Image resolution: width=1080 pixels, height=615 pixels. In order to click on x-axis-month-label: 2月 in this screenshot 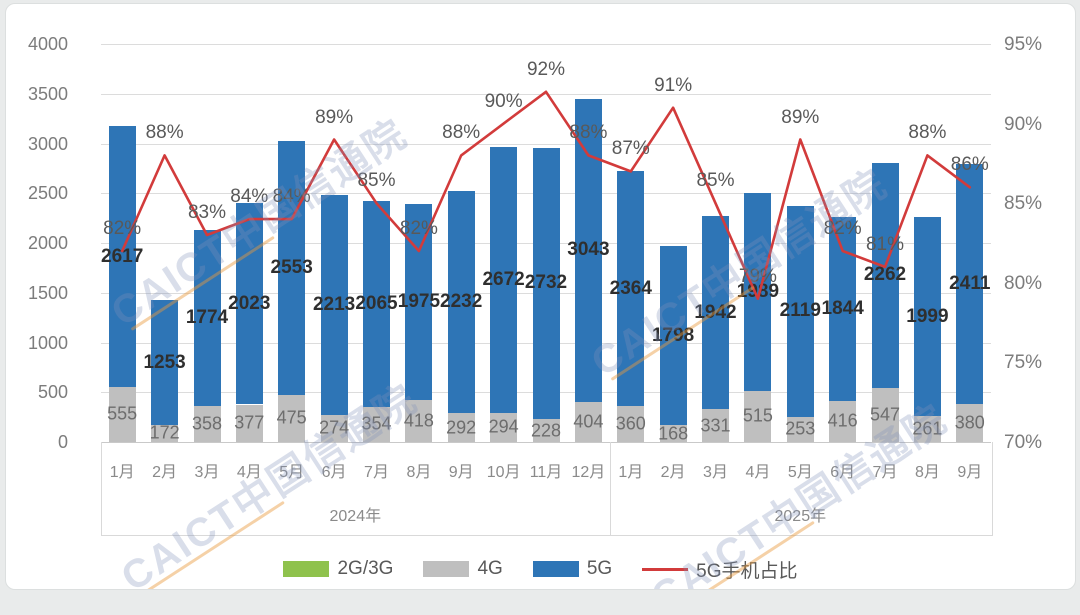, I will do `click(165, 472)`.